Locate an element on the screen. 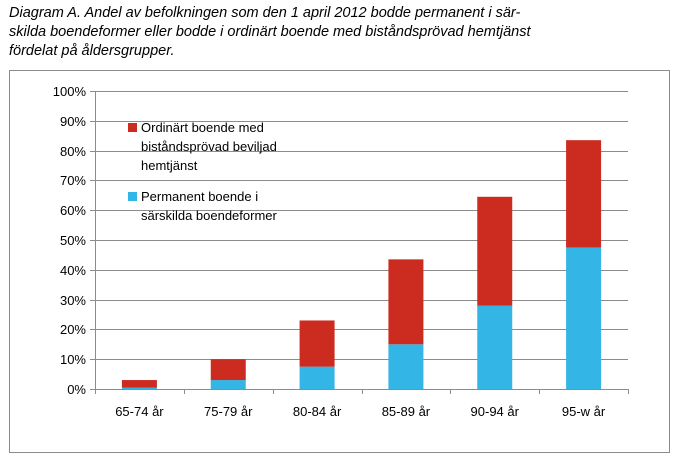 This screenshot has width=676, height=459. y-tick-label: 80% is located at coordinates (73, 151).